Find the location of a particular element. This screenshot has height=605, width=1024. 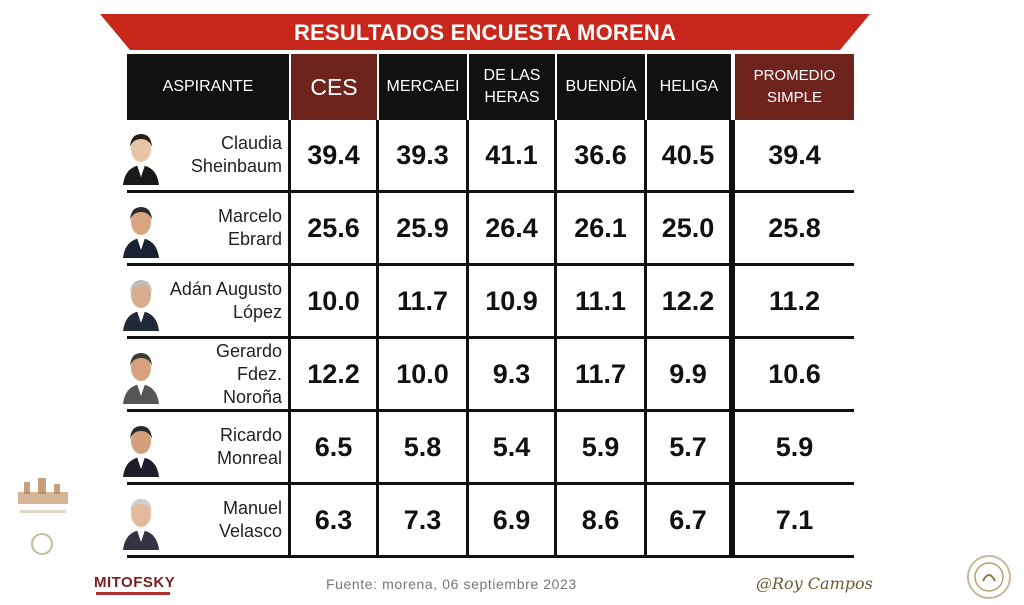

value-buendia: 11.1 is located at coordinates (602, 301).